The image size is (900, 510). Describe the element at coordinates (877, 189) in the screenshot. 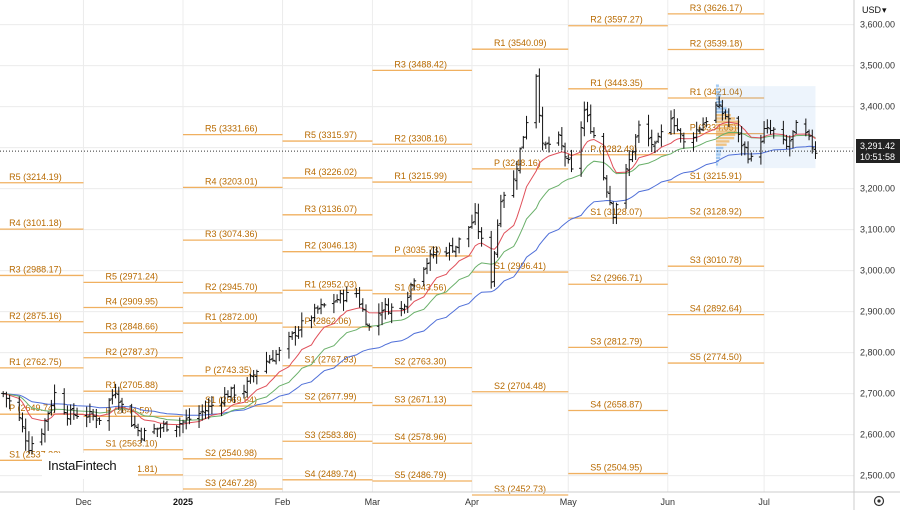

I see `y-tick-label: 3,200.00` at that location.